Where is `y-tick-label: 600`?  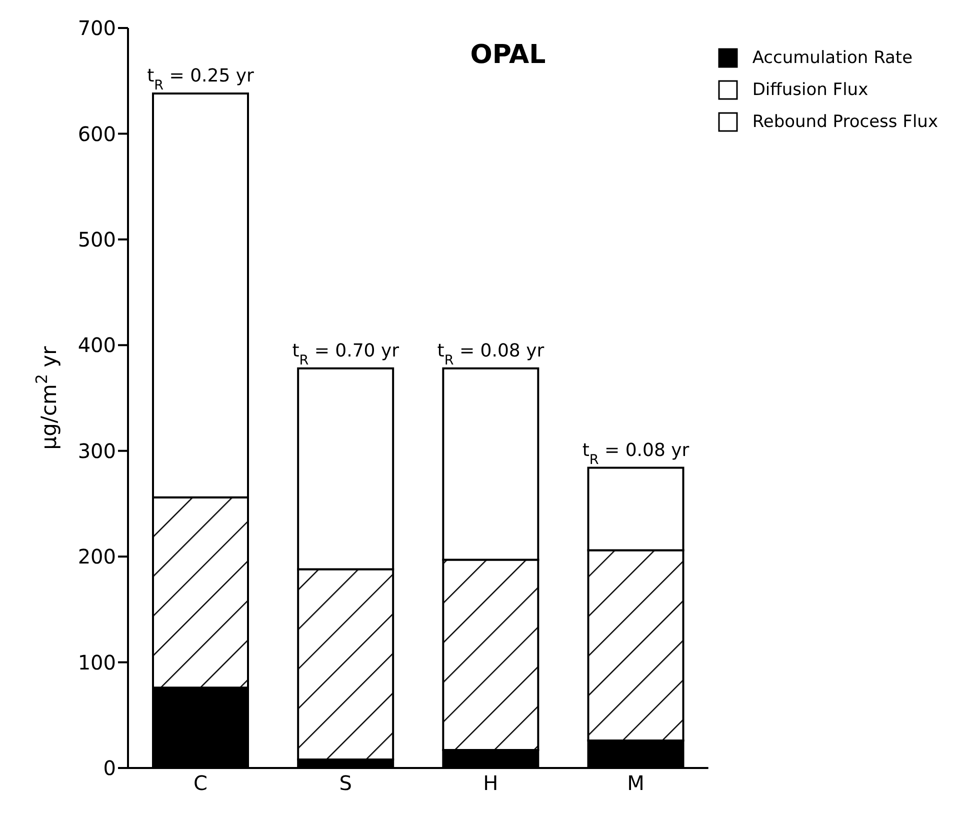
y-tick-label: 600 is located at coordinates (97, 134).